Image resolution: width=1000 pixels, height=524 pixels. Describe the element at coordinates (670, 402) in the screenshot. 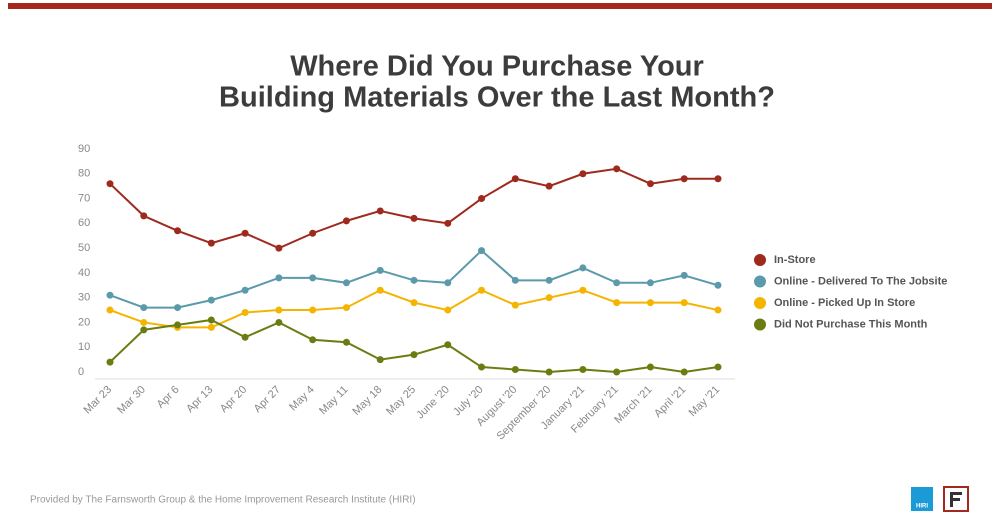

I see `x-tick-label: April '21` at that location.